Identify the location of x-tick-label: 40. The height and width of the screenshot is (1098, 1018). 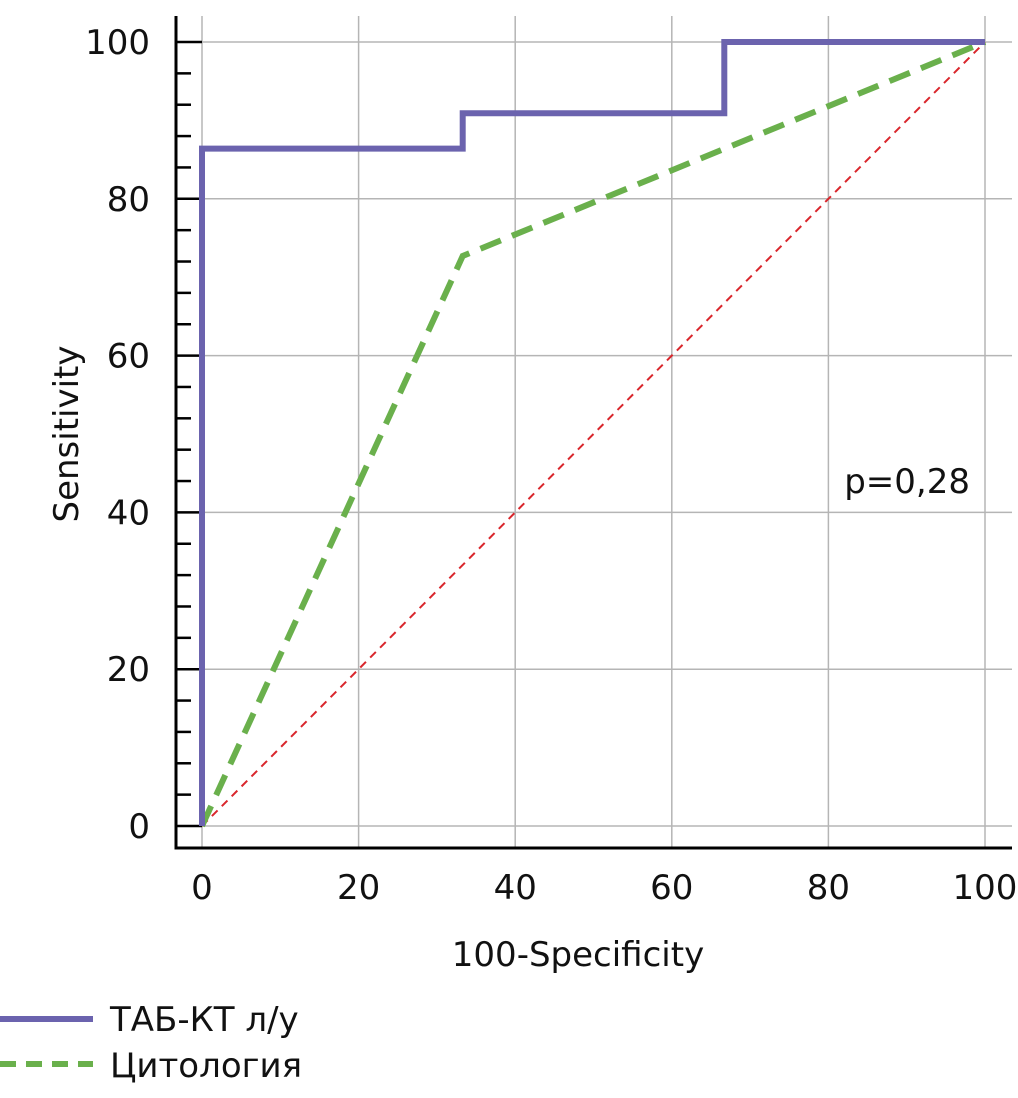
(515, 888).